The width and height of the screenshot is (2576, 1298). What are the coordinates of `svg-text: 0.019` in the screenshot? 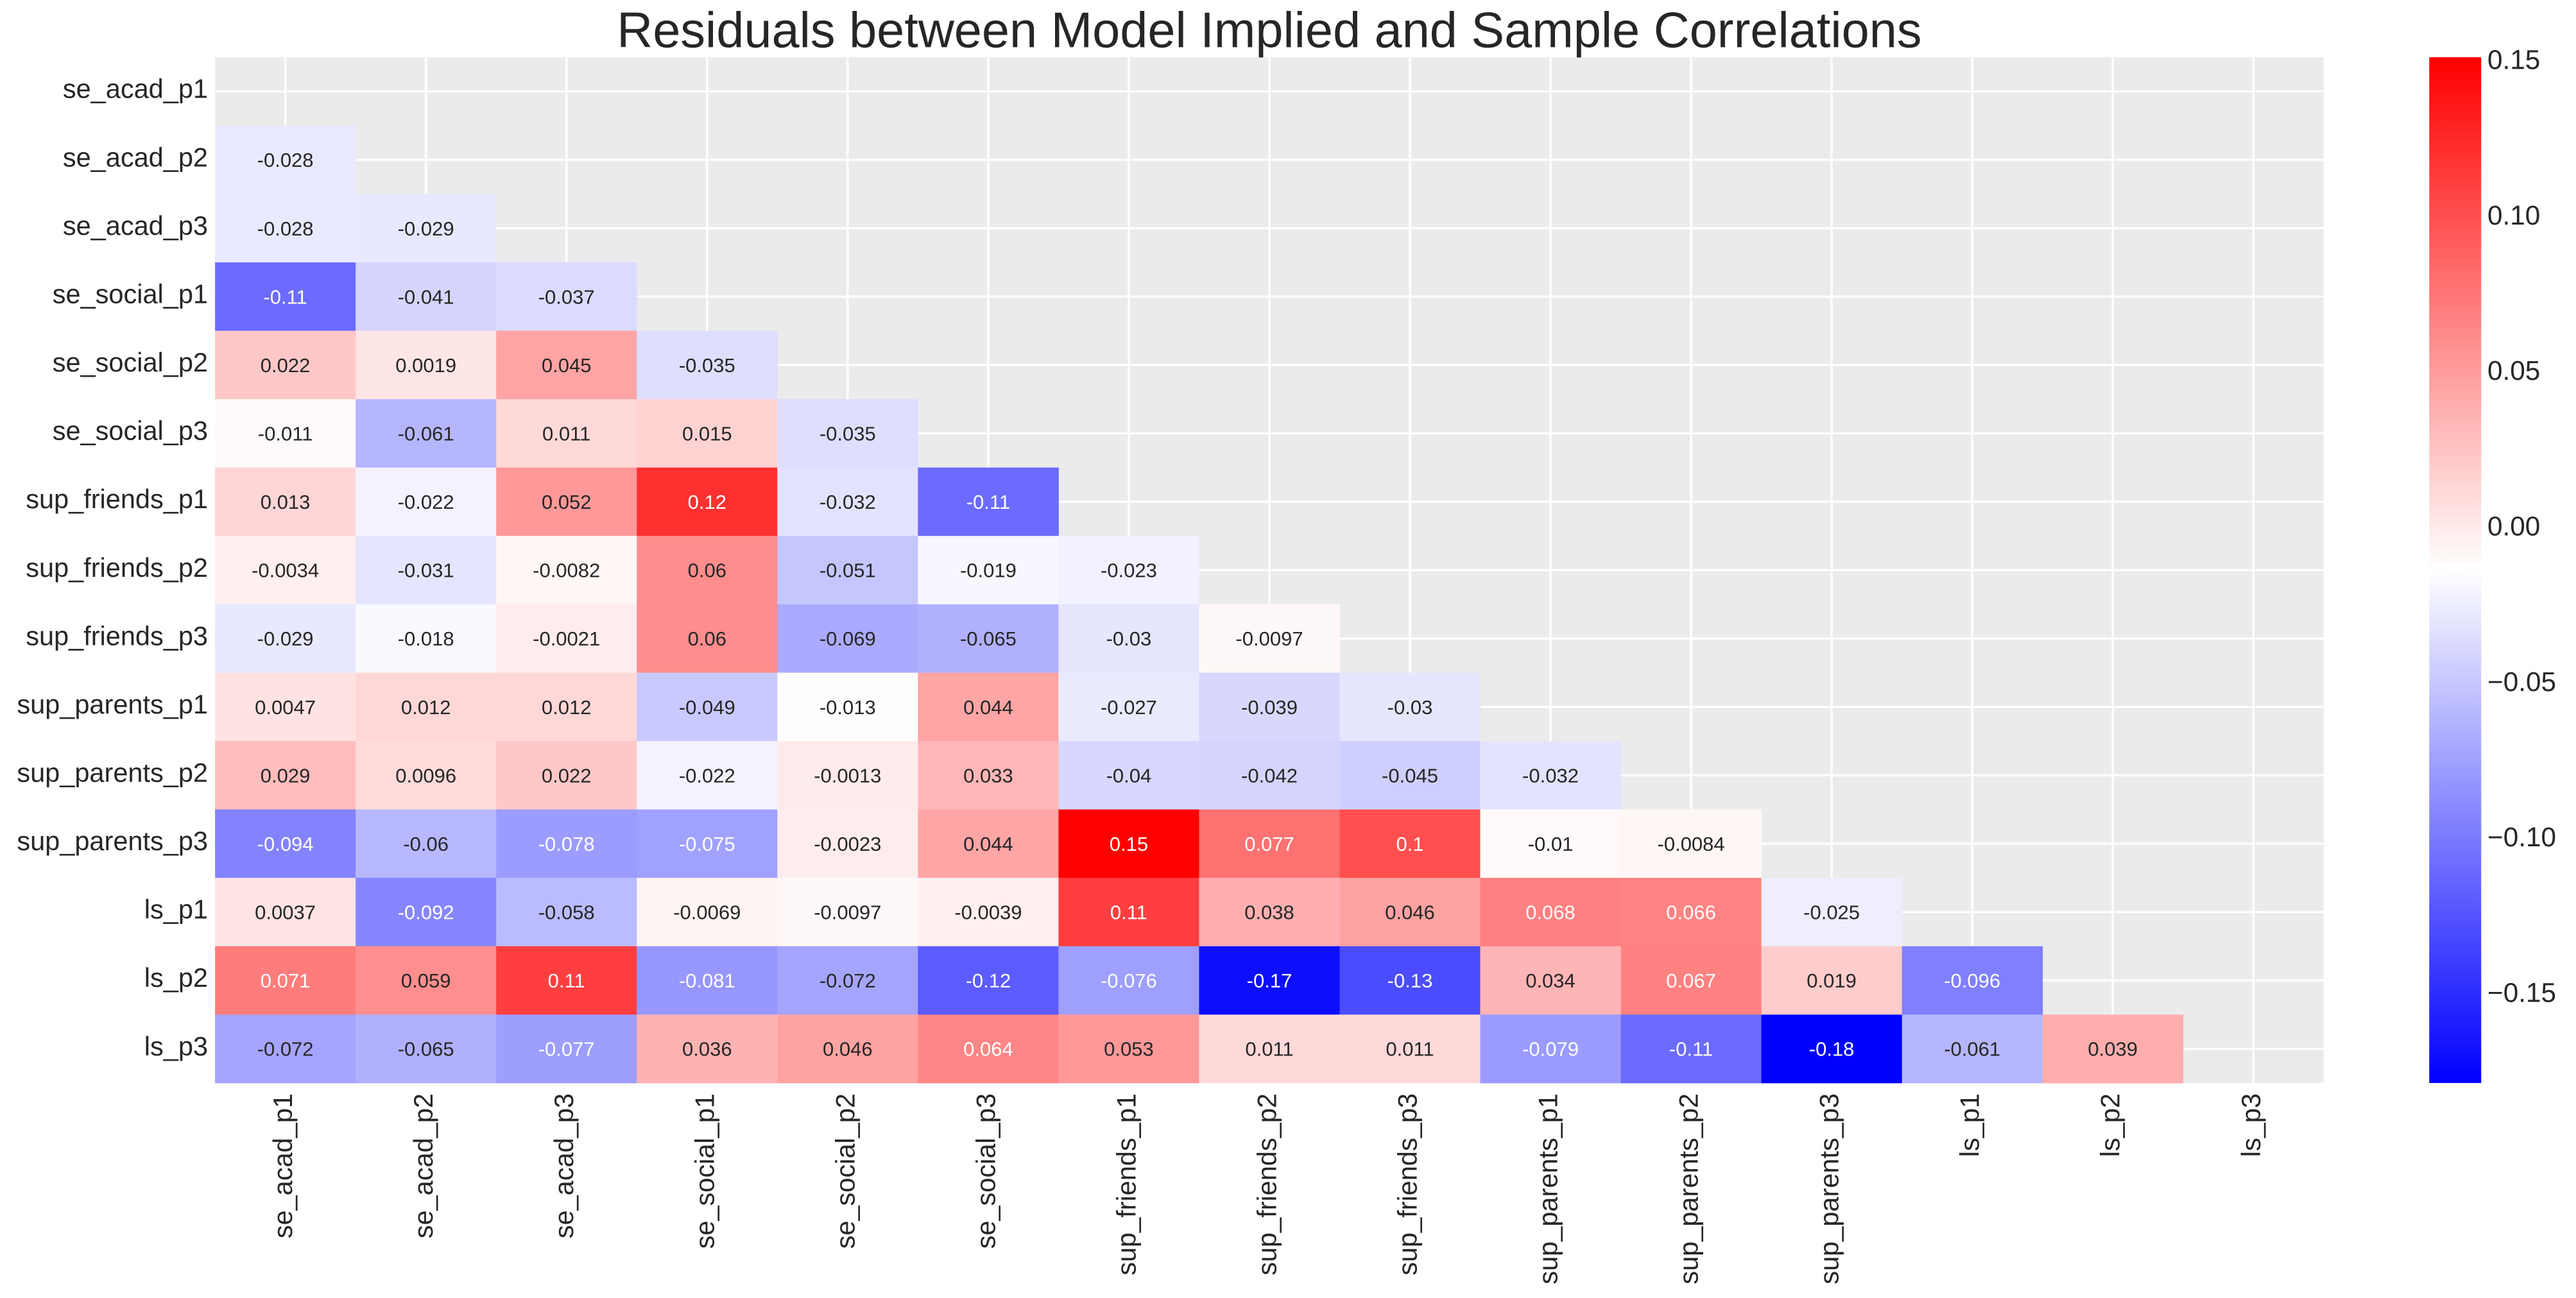 It's located at (1832, 980).